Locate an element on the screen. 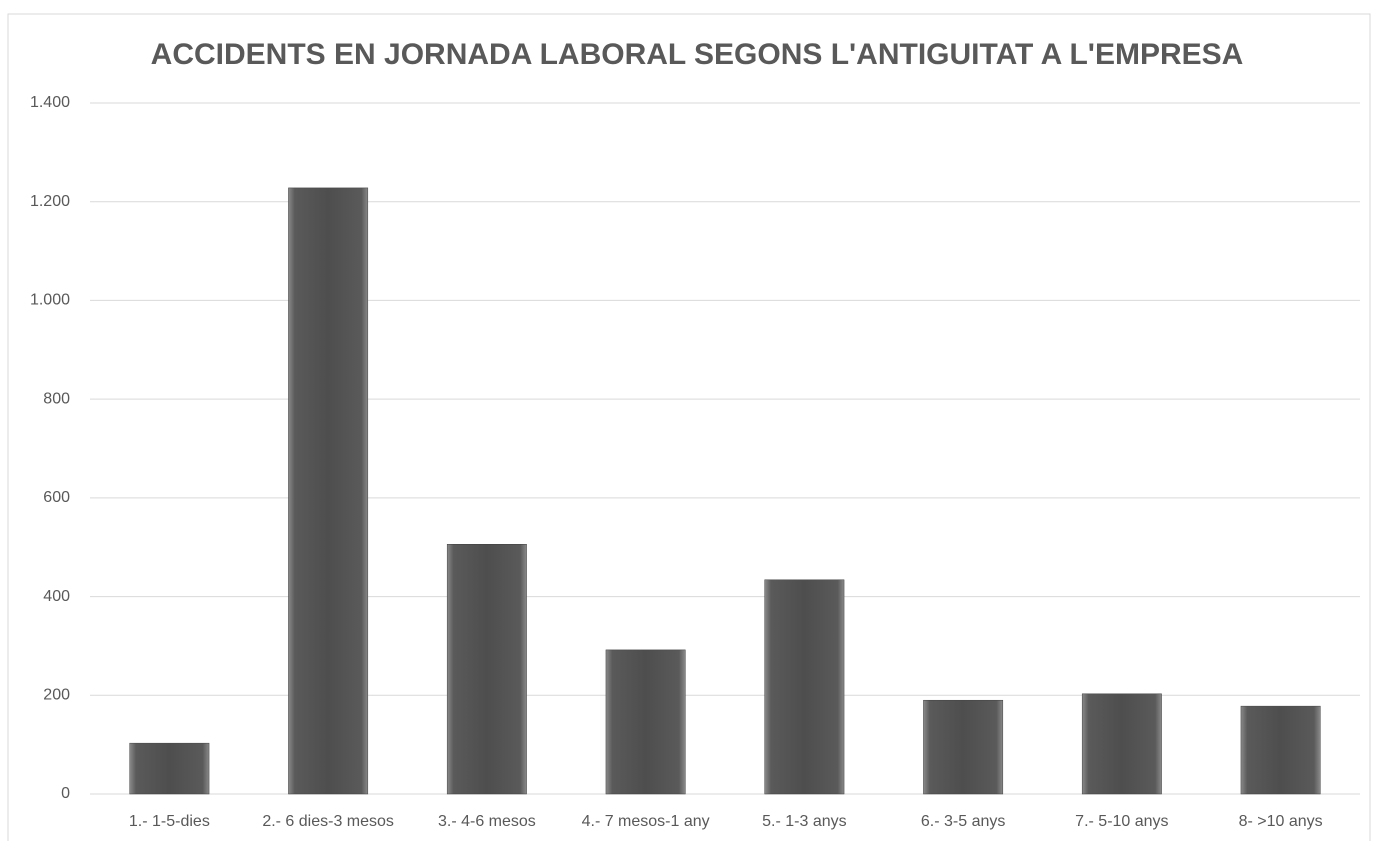 The width and height of the screenshot is (1374, 841). x-tick-label: 8- >10 anys is located at coordinates (1281, 821).